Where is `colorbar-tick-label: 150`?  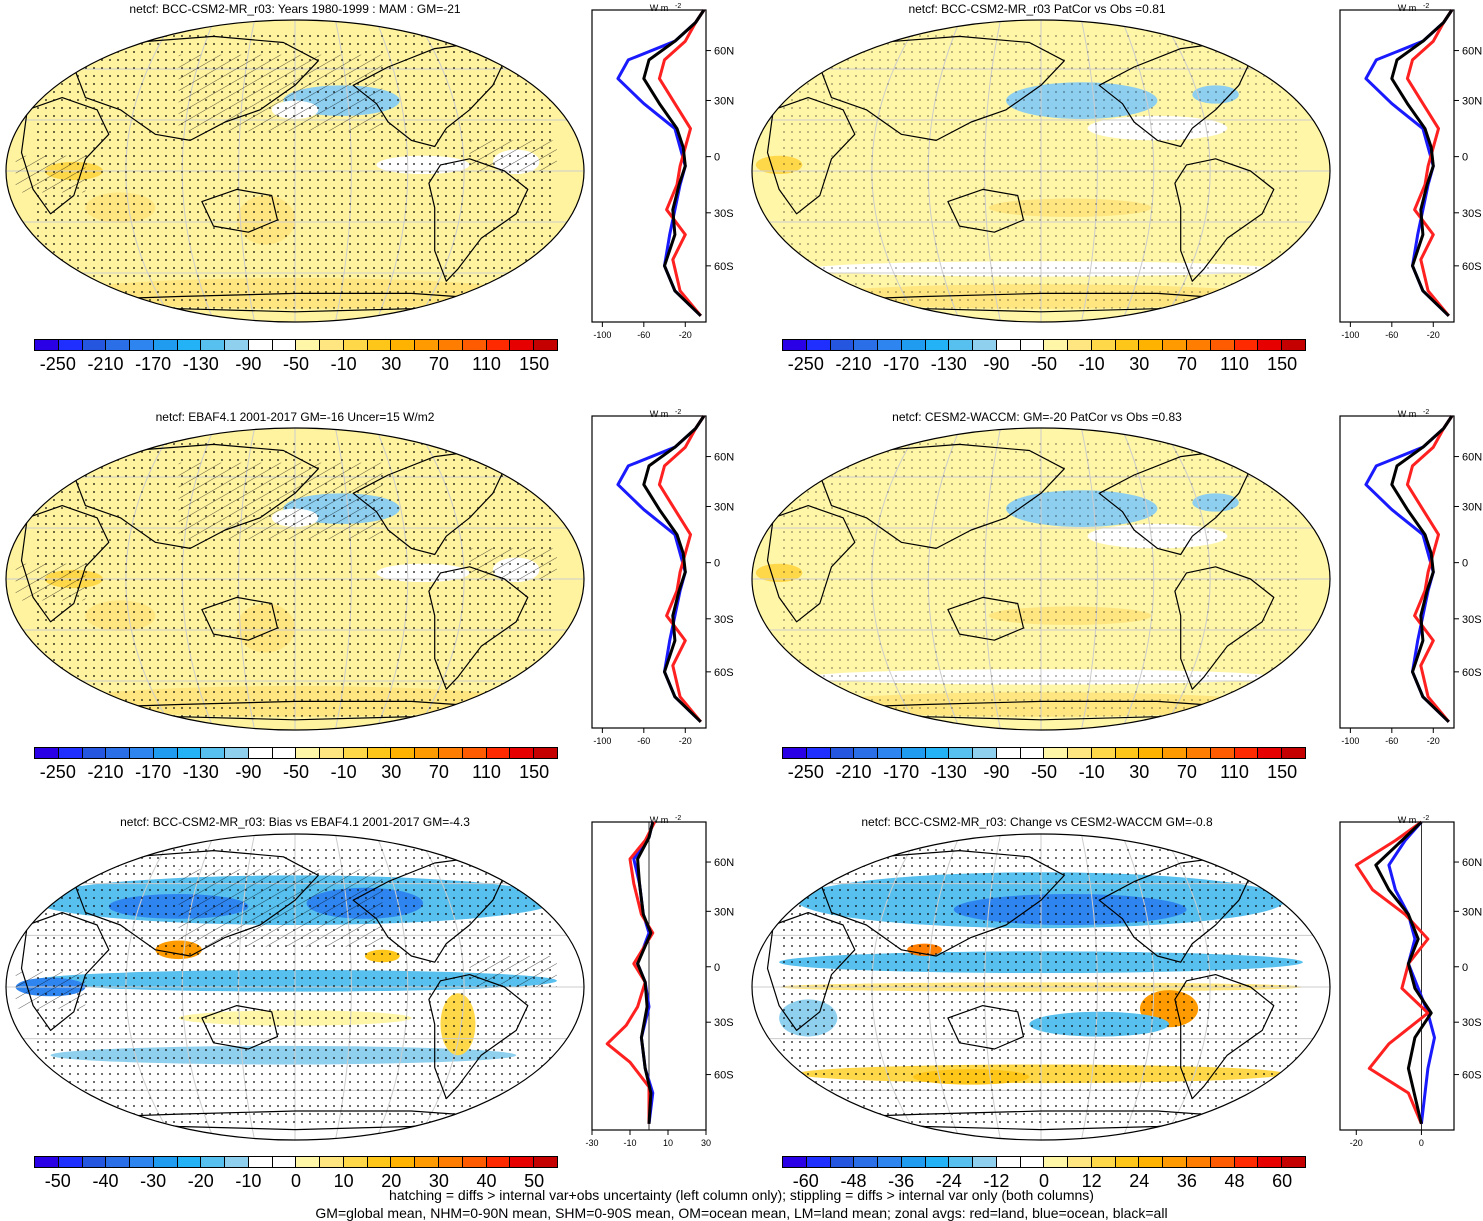 colorbar-tick-label: 150 is located at coordinates (1282, 364).